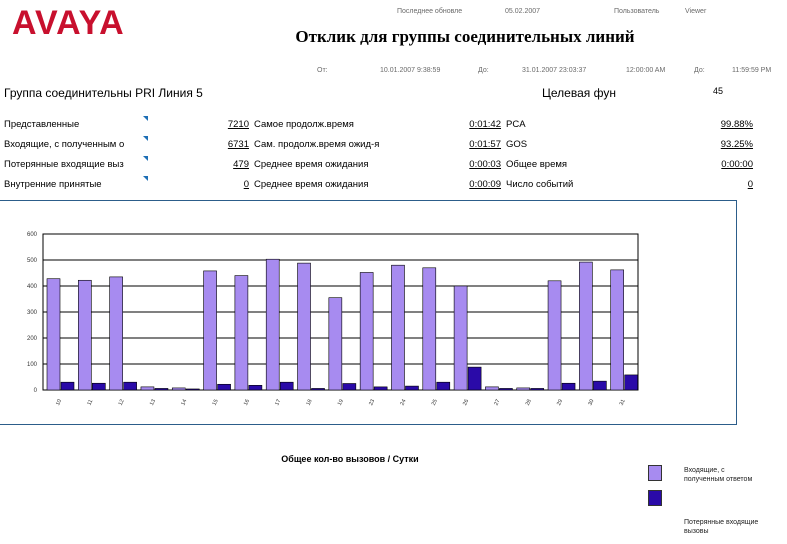 The width and height of the screenshot is (787, 544). I want to click on stat-value-pca: 99.88%, so click(736, 124).